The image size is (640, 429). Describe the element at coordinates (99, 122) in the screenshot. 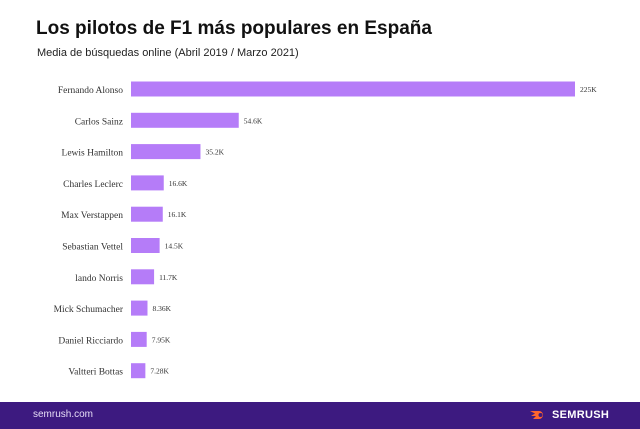

I see `category-label: Carlos Sainz` at that location.